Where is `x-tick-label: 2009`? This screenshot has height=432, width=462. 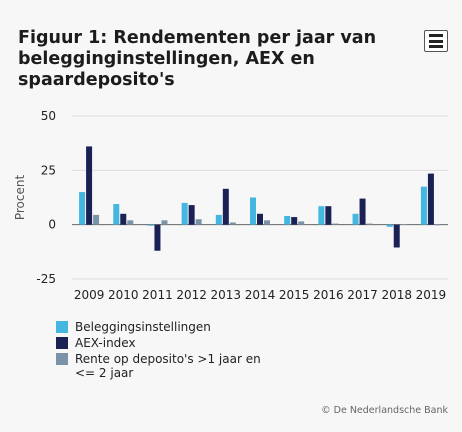 x-tick-label: 2009 is located at coordinates (89, 295).